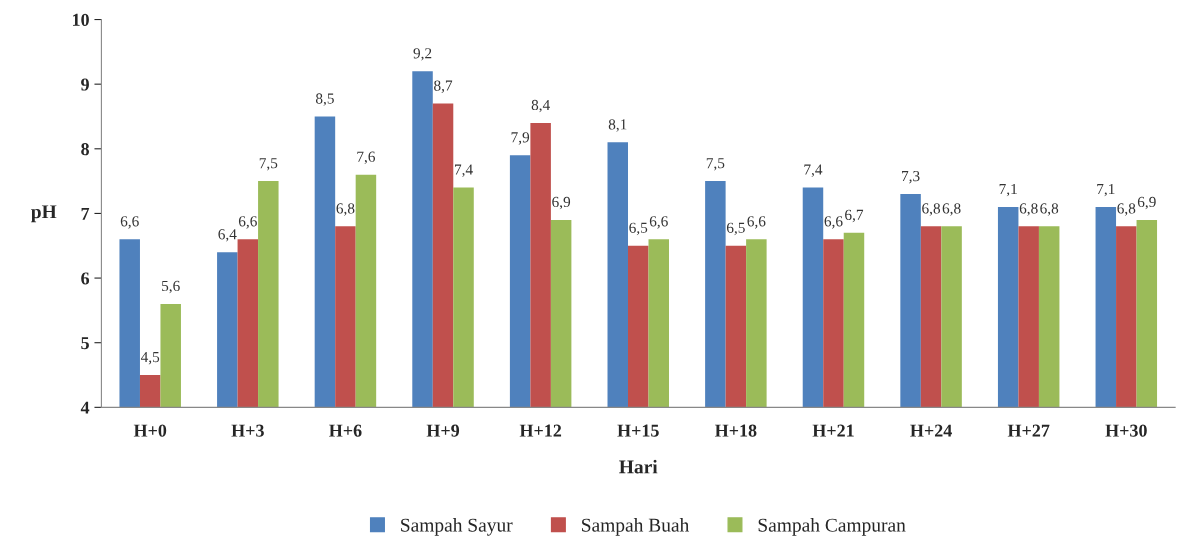  I want to click on legend-label: Sampah Sayur, so click(457, 527).